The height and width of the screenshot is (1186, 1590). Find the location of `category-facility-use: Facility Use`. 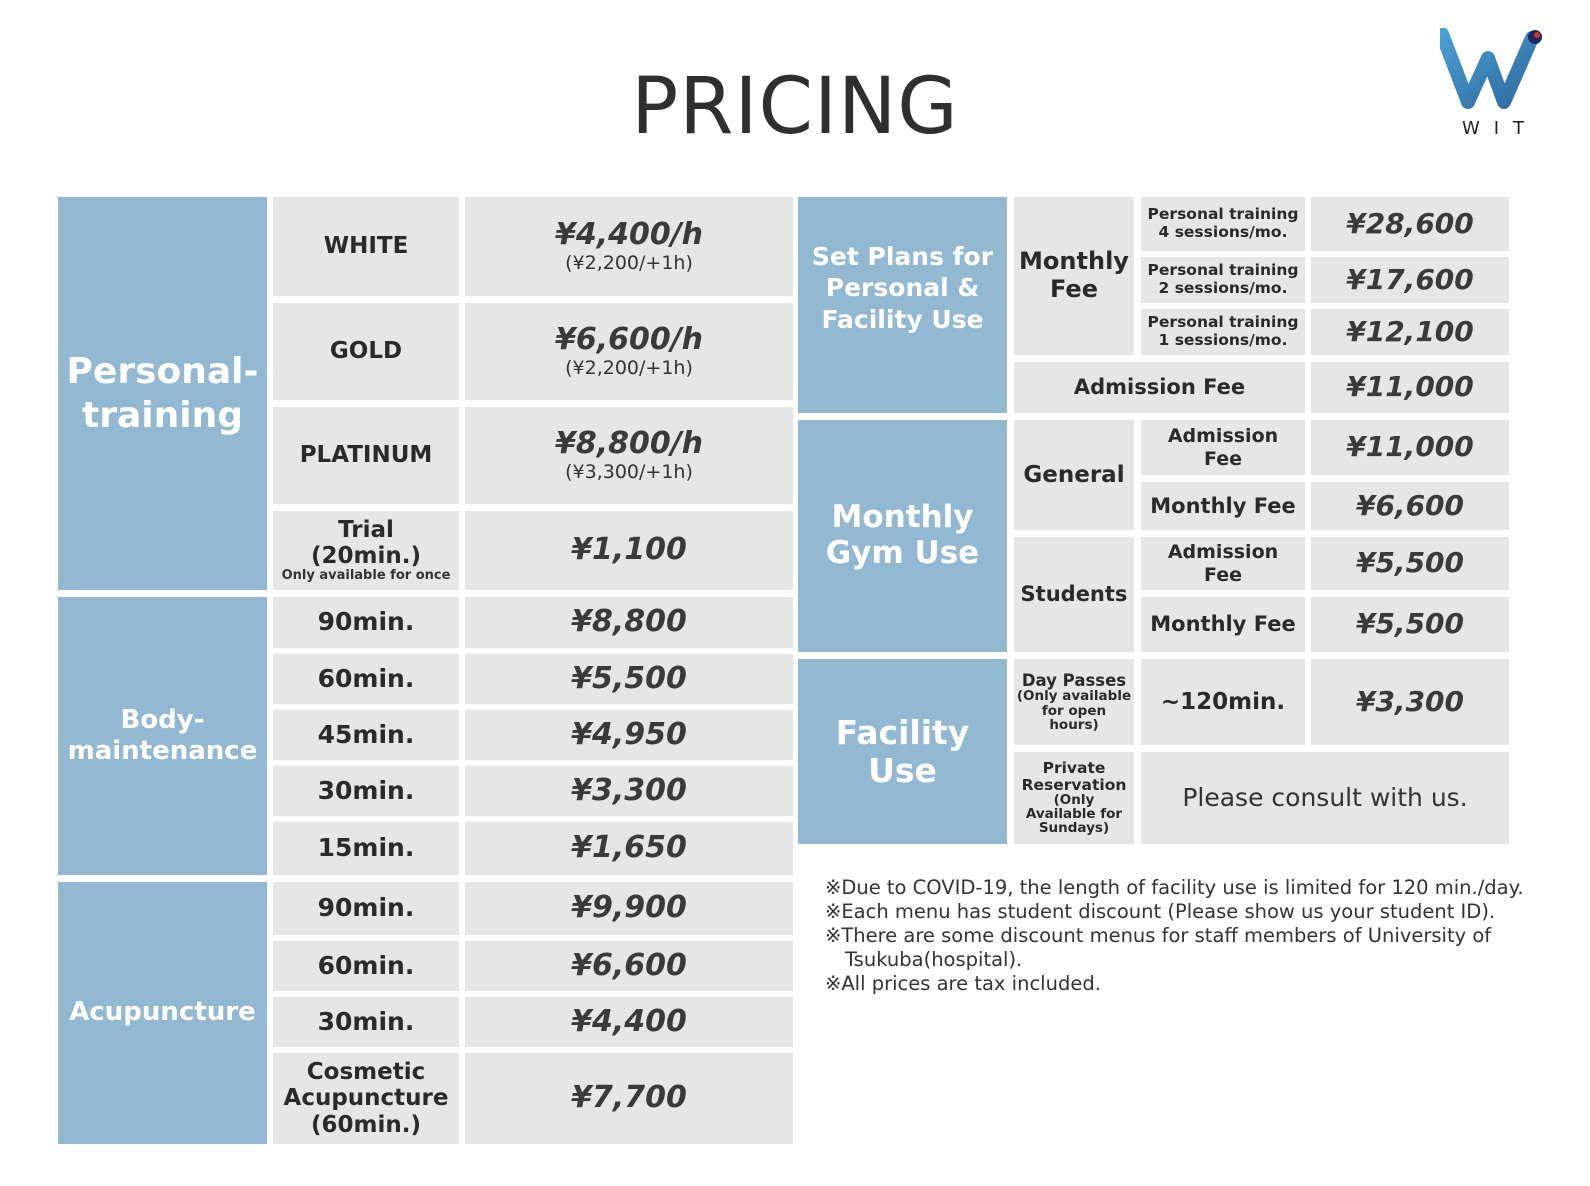

category-facility-use: Facility Use is located at coordinates (902, 751).